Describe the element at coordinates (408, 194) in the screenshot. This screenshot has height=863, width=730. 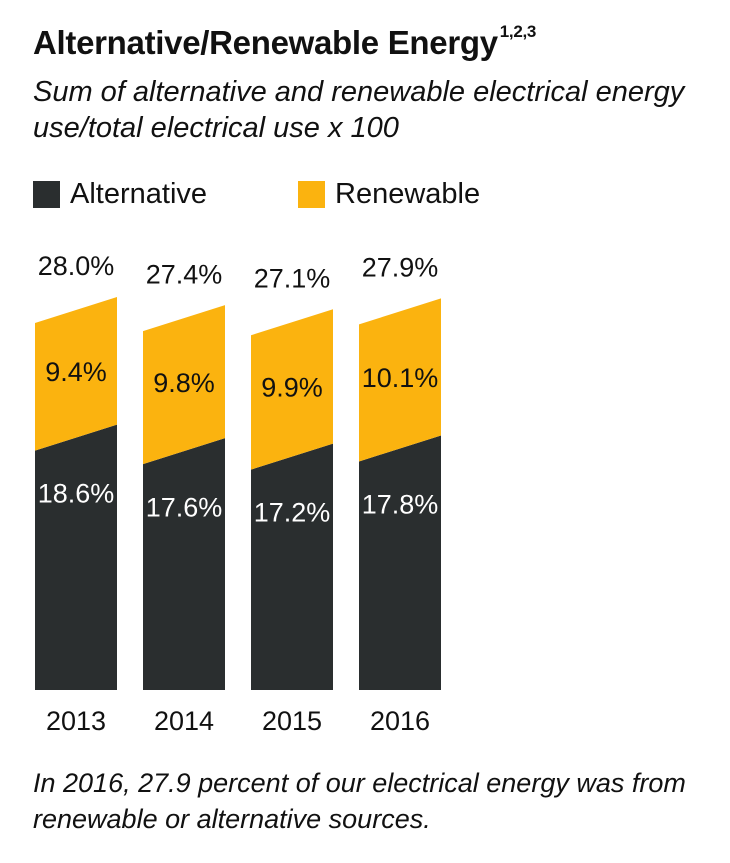
I see `legend-label-renewable: Renewable` at that location.